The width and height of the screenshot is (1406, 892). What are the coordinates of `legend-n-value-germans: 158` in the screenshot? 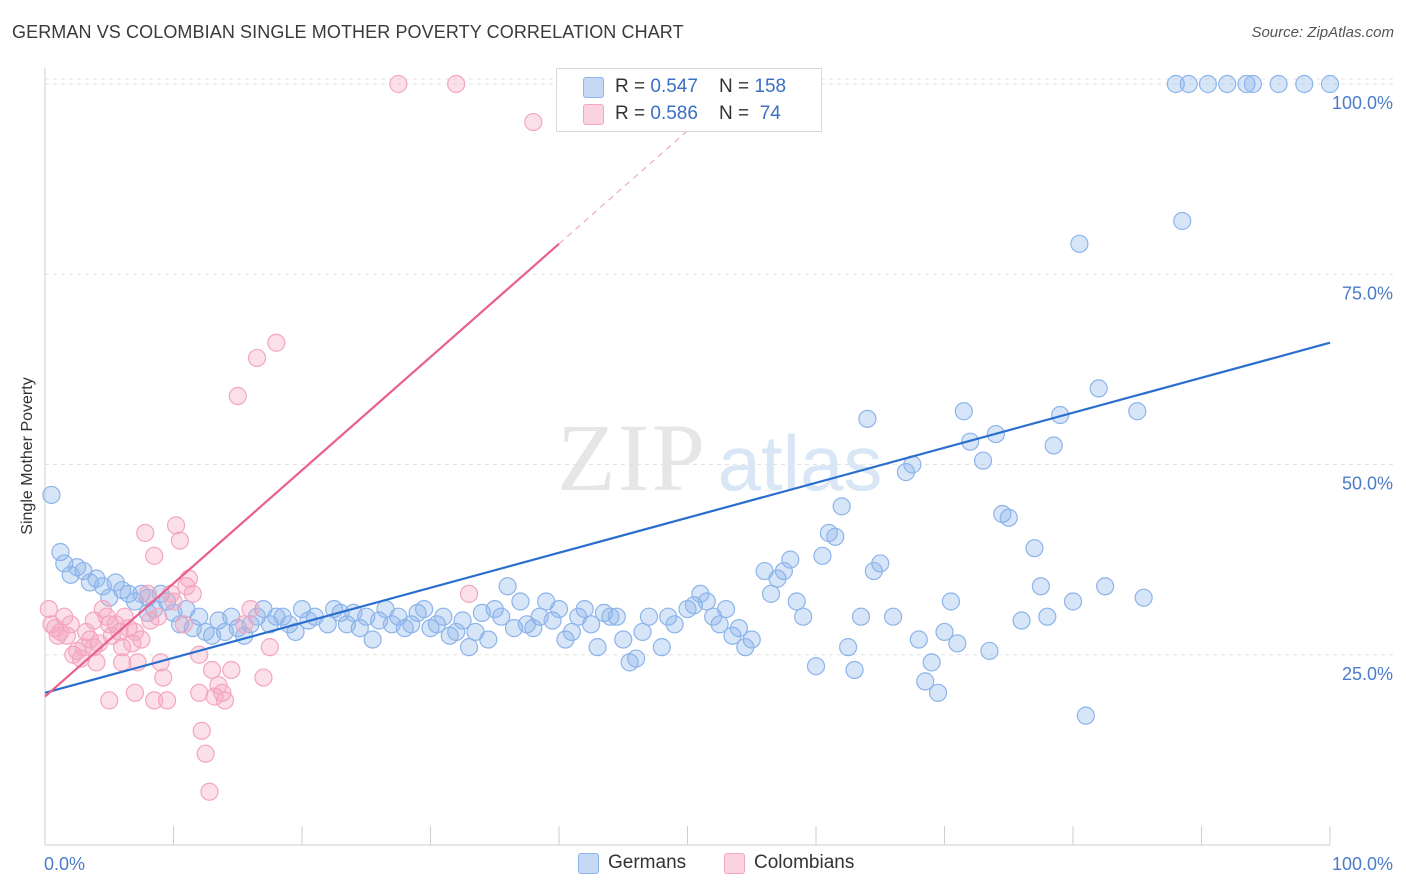 It's located at (770, 86).